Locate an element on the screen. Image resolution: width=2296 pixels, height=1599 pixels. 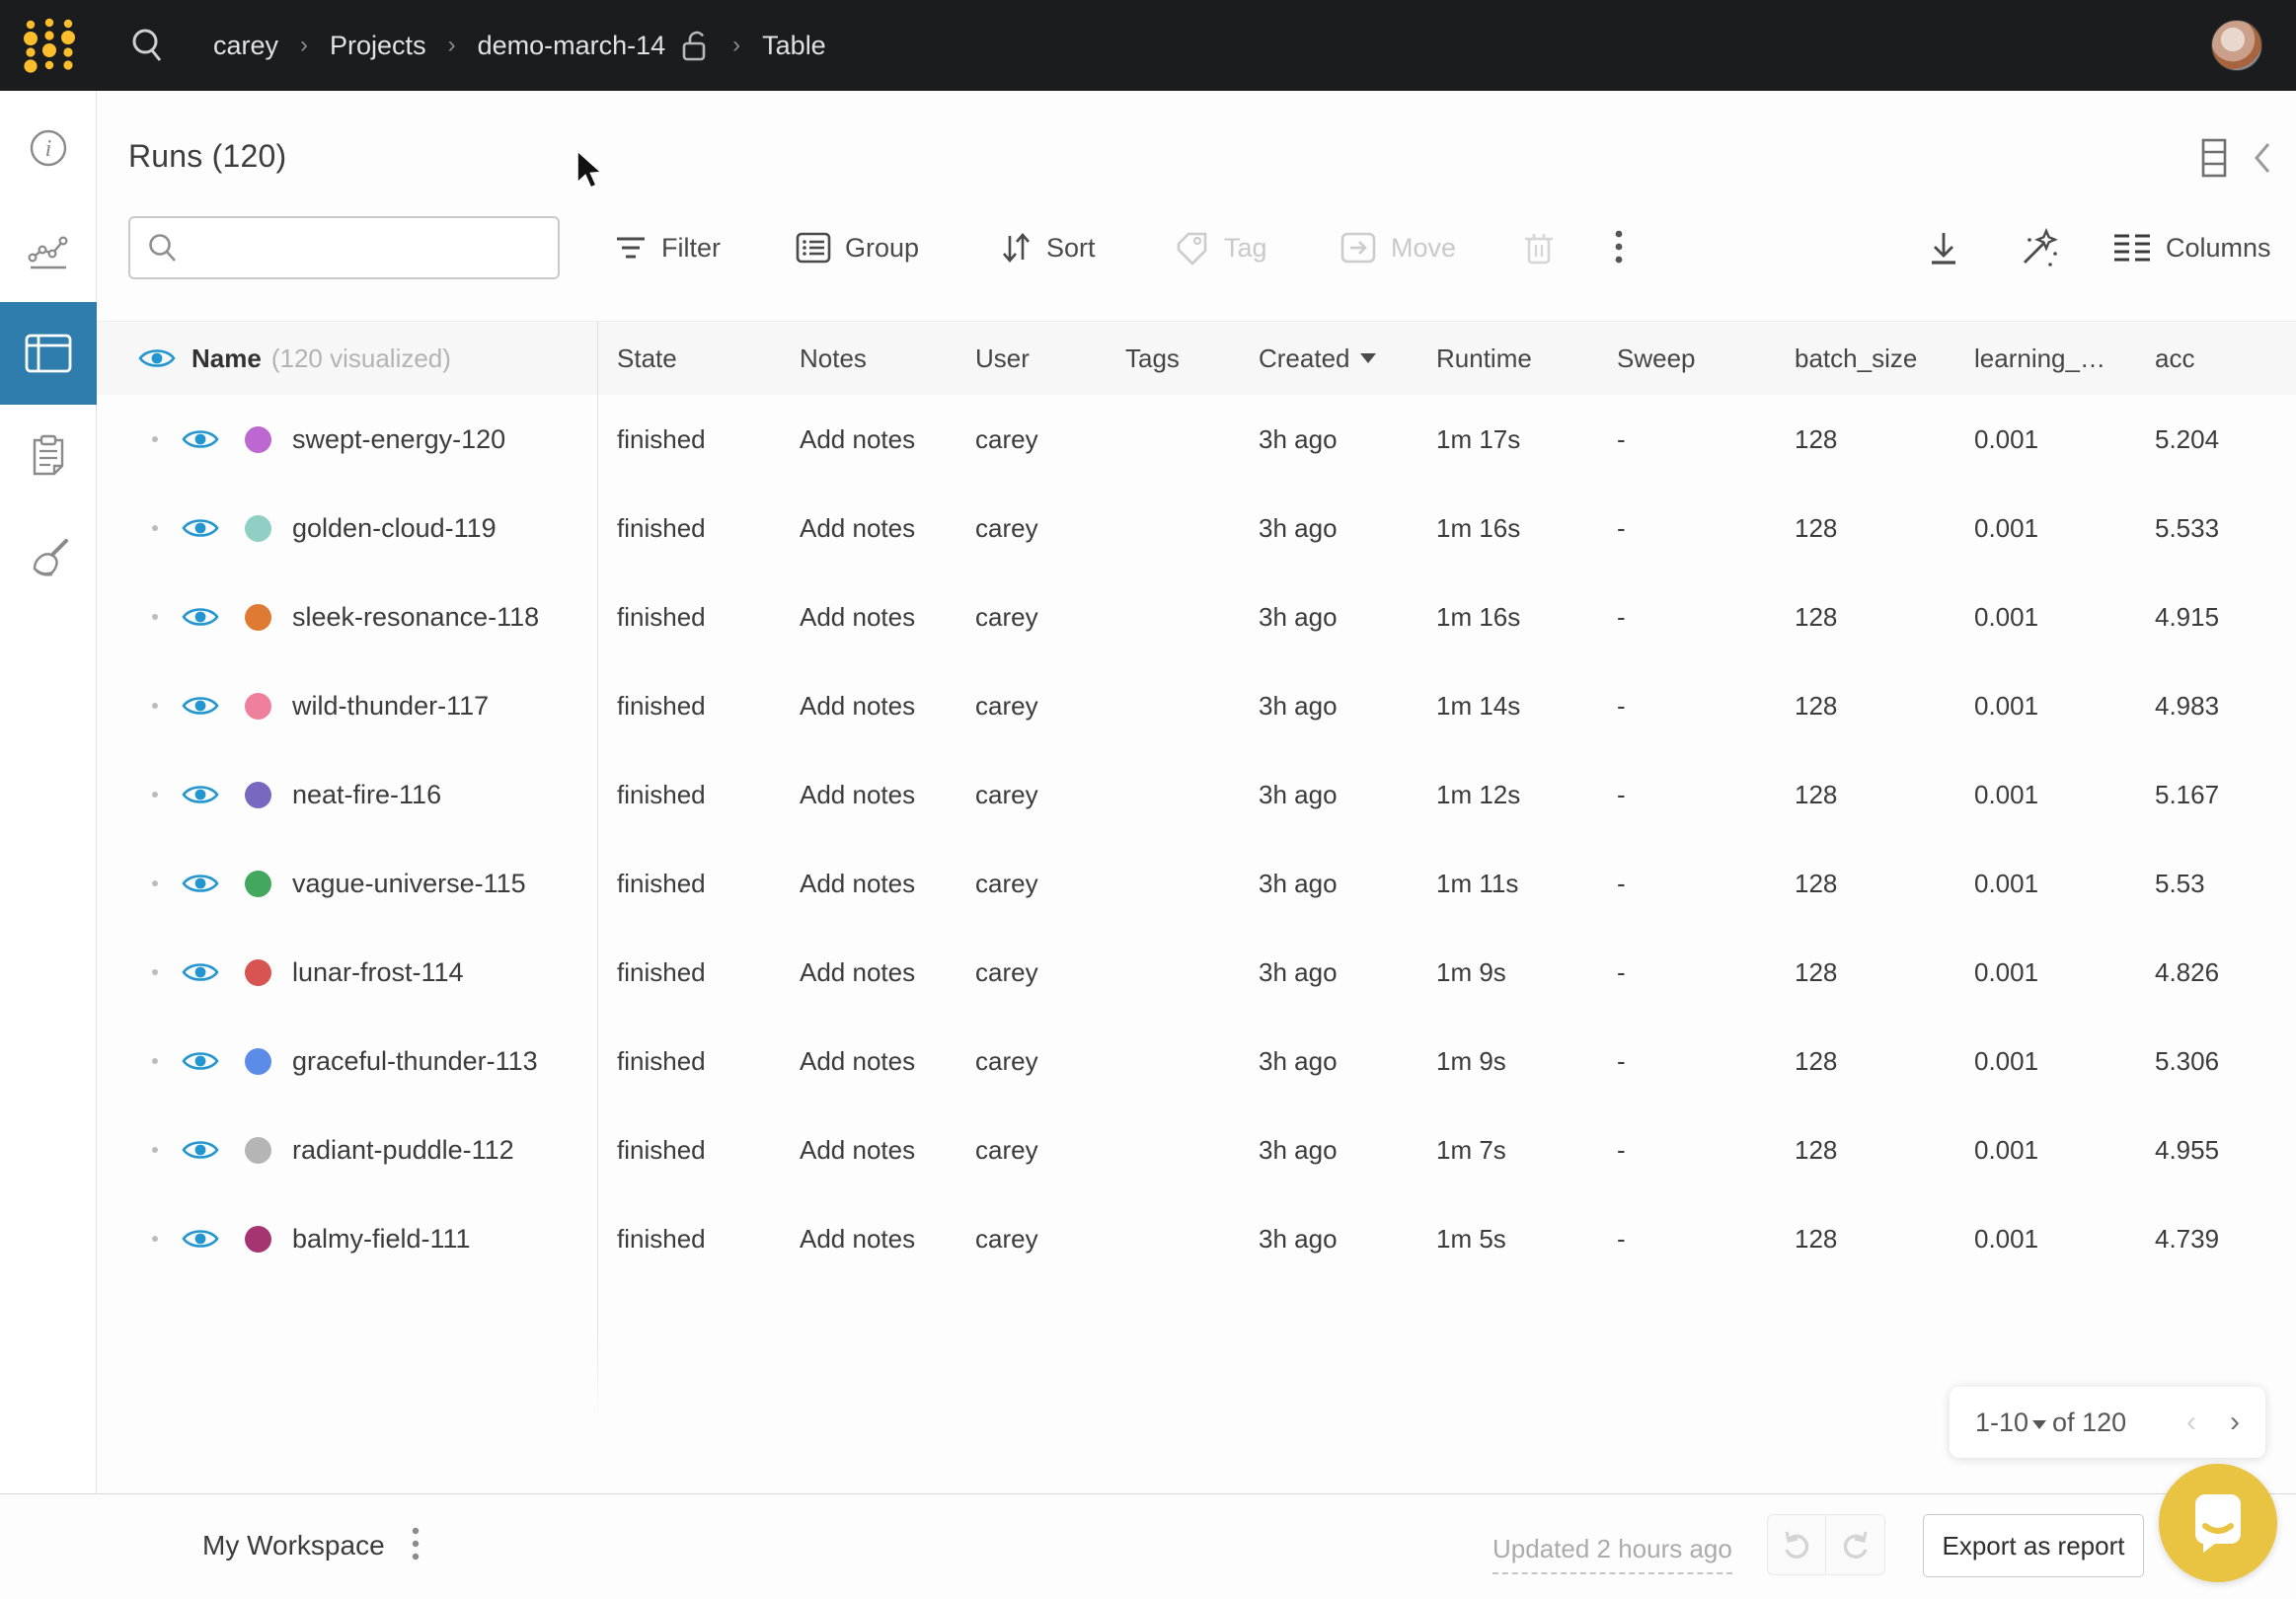
kebab-menu-icon is located at coordinates (1619, 247).